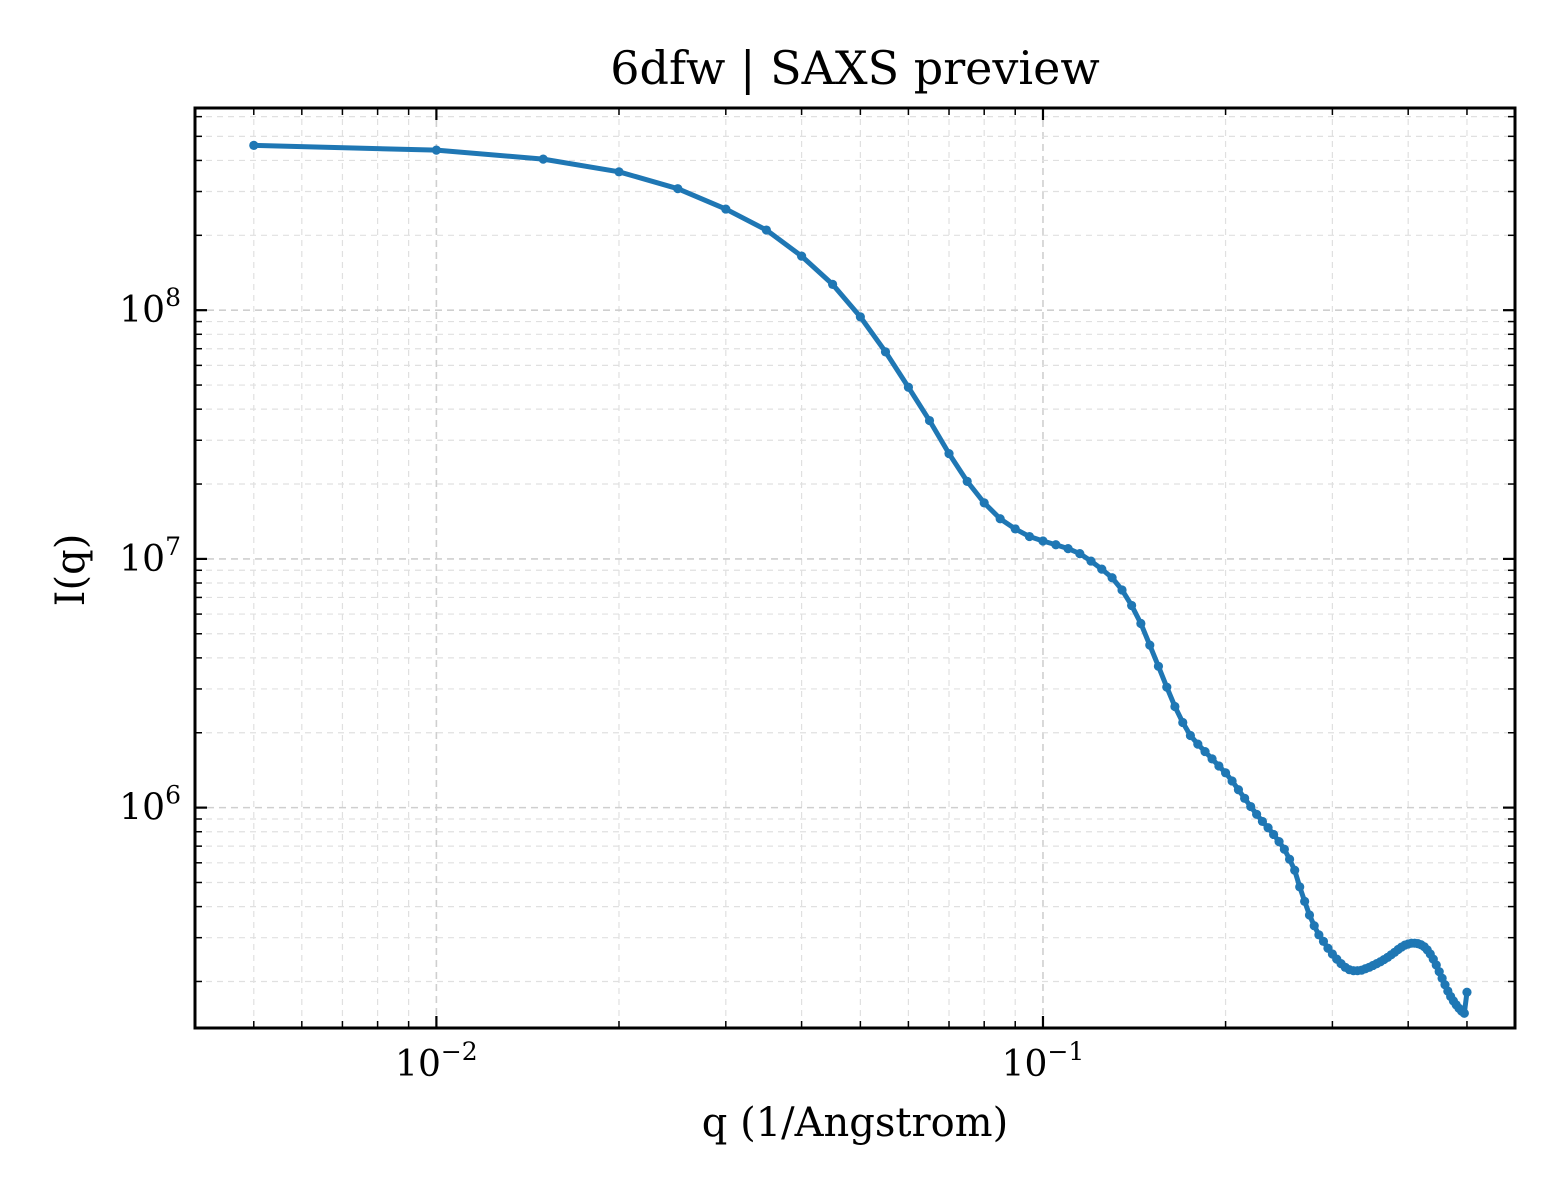 Image resolution: width=1560 pixels, height=1200 pixels. I want to click on x-tick-label: 10⁻¹, so click(1043, 1061).